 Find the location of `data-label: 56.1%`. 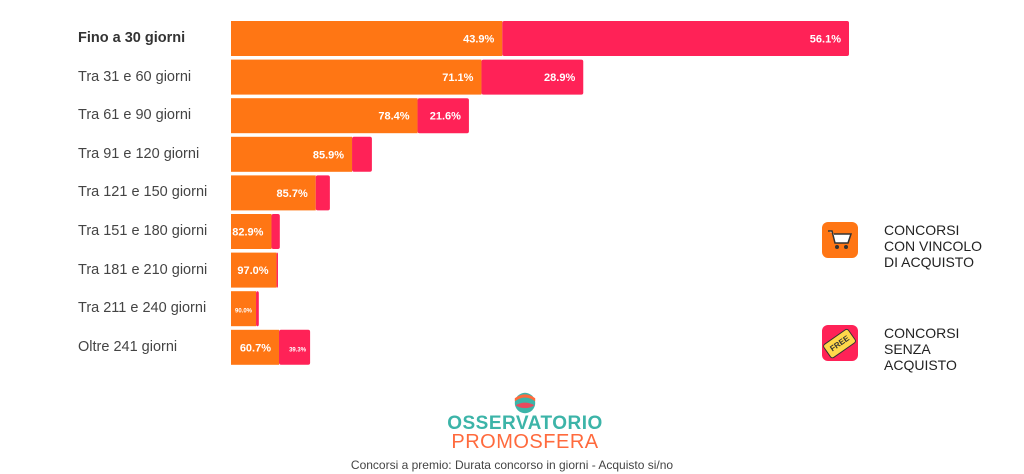

data-label: 56.1% is located at coordinates (825, 40).